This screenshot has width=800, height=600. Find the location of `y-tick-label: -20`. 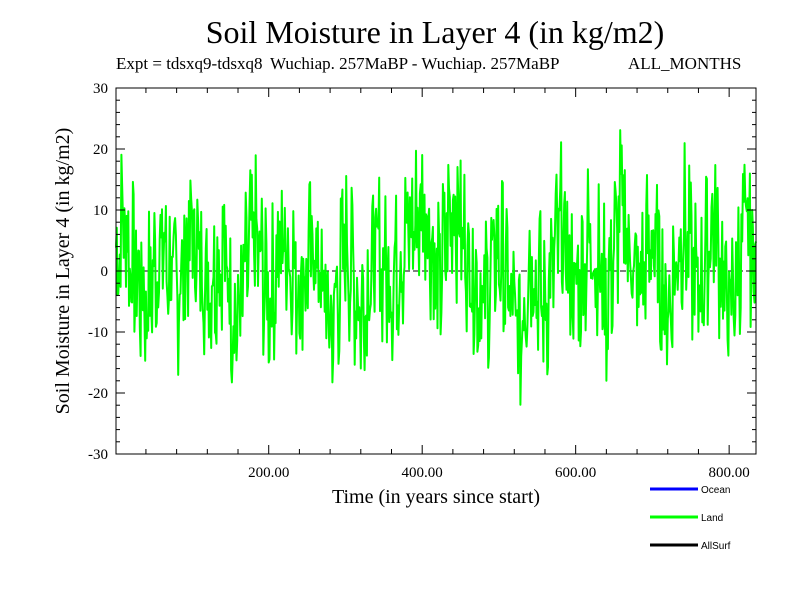

y-tick-label: -20 is located at coordinates (98, 394).